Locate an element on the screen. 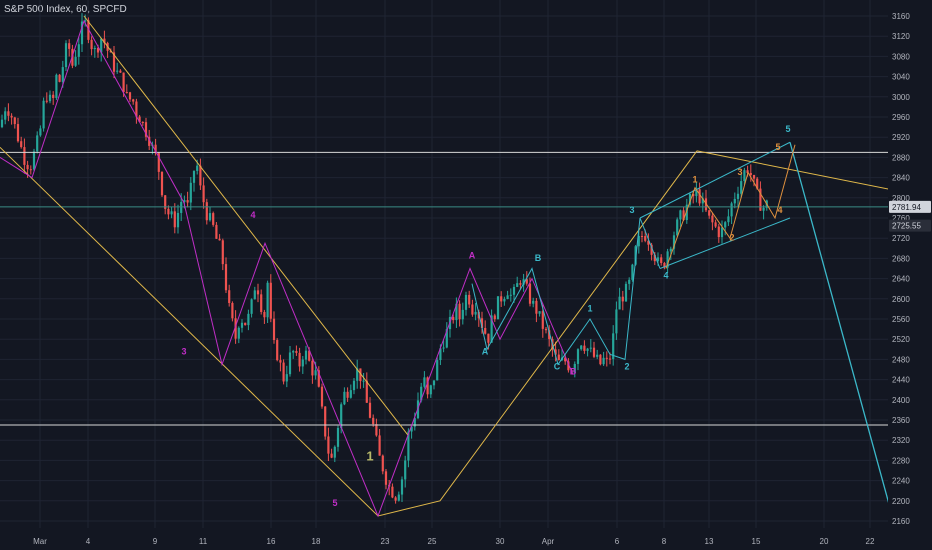 Image resolution: width=932 pixels, height=550 pixels. time-axis: Mar 4 9 11 16 18 23 25 30 Apr 6 8 13 15 20 22 is located at coordinates (466, 539).